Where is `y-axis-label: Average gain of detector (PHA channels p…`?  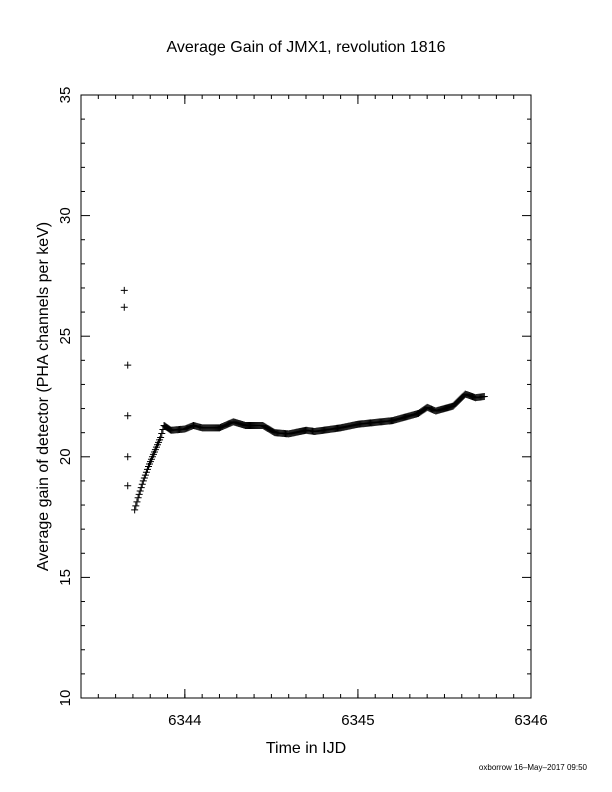 y-axis-label: Average gain of detector (PHA channels p… is located at coordinates (43, 396).